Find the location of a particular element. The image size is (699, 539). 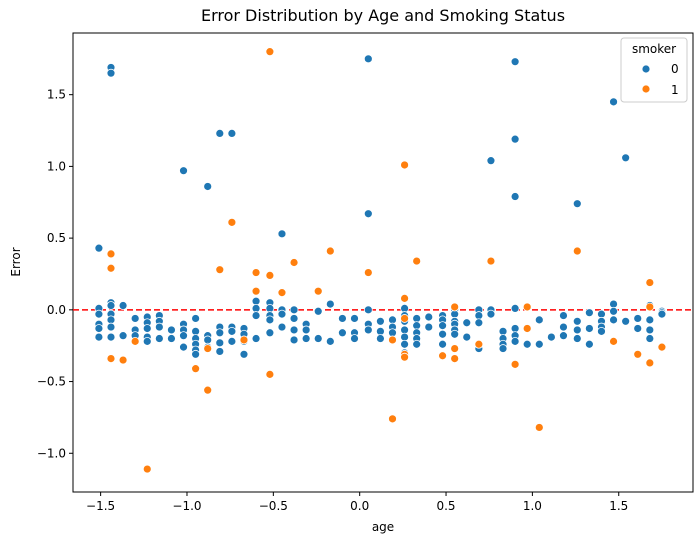

legend: smoker 0 1 is located at coordinates (654, 70).